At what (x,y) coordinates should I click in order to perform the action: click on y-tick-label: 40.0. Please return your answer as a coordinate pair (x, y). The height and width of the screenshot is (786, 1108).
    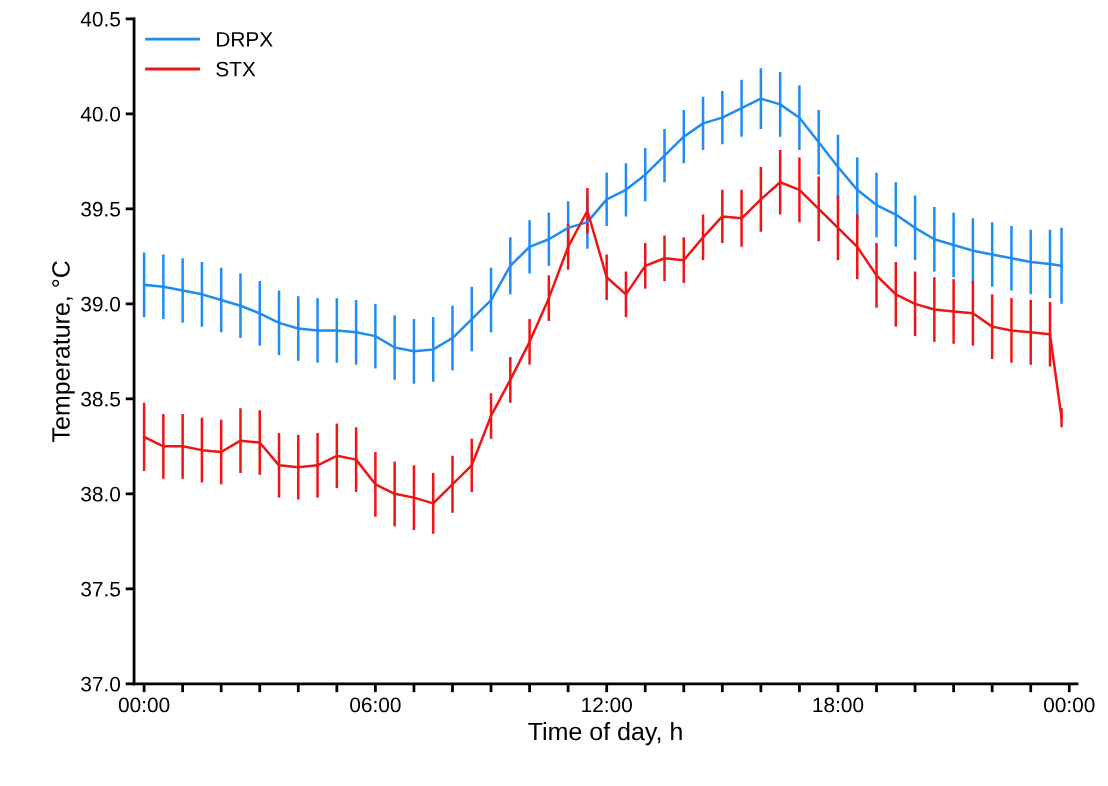
    Looking at the image, I should click on (100, 114).